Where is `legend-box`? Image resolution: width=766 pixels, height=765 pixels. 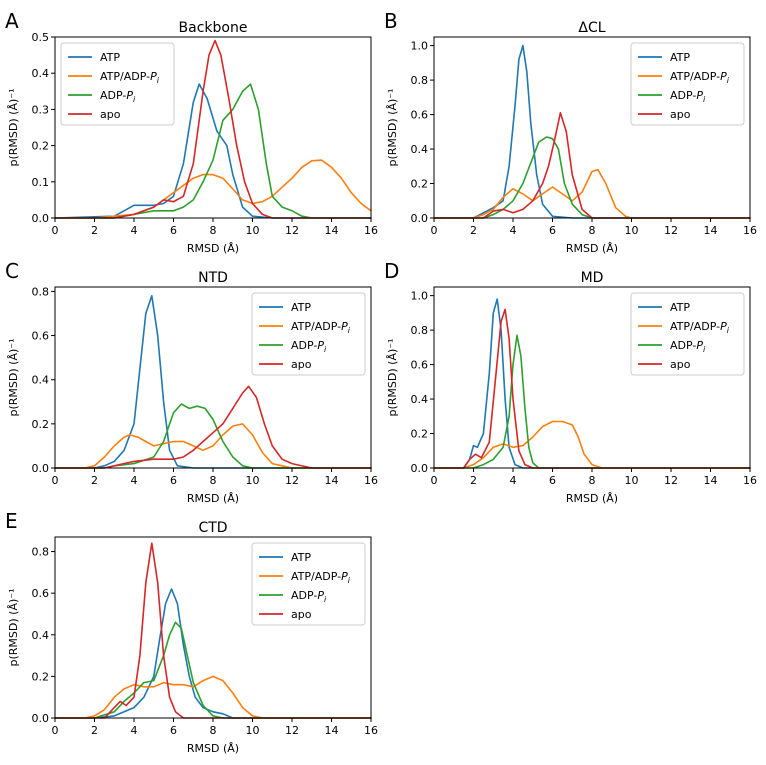
legend-box is located at coordinates (117, 84).